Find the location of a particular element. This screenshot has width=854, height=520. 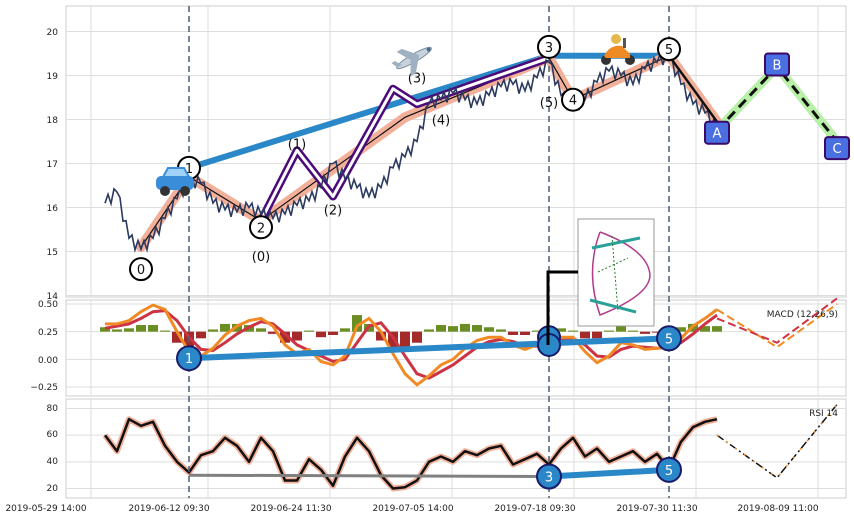

macd-y-ticks: 0.50 0.25 0.00 −0.25 is located at coordinates (44, 346).